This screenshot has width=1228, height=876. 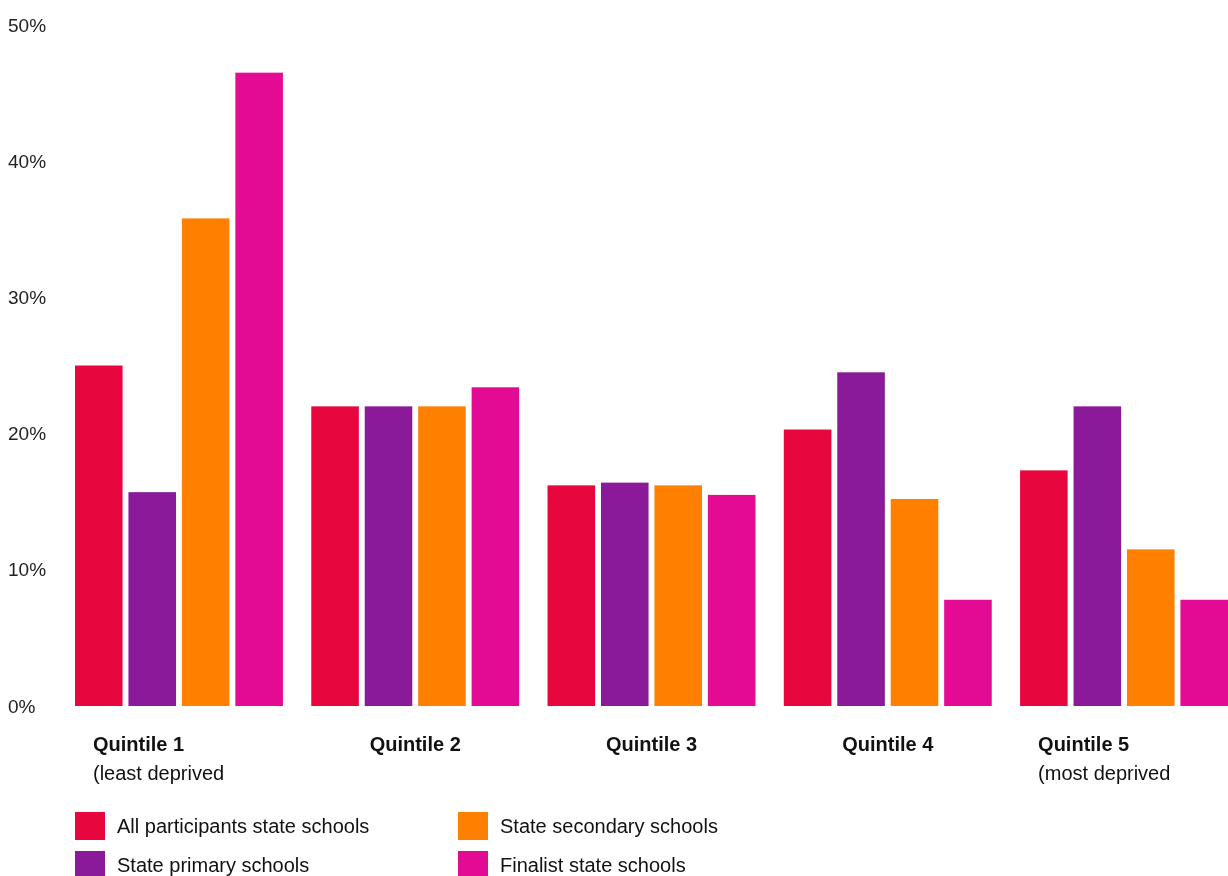 What do you see at coordinates (1104, 758) in the screenshot?
I see `x-tick-label: Quintile 5 (most deprived` at bounding box center [1104, 758].